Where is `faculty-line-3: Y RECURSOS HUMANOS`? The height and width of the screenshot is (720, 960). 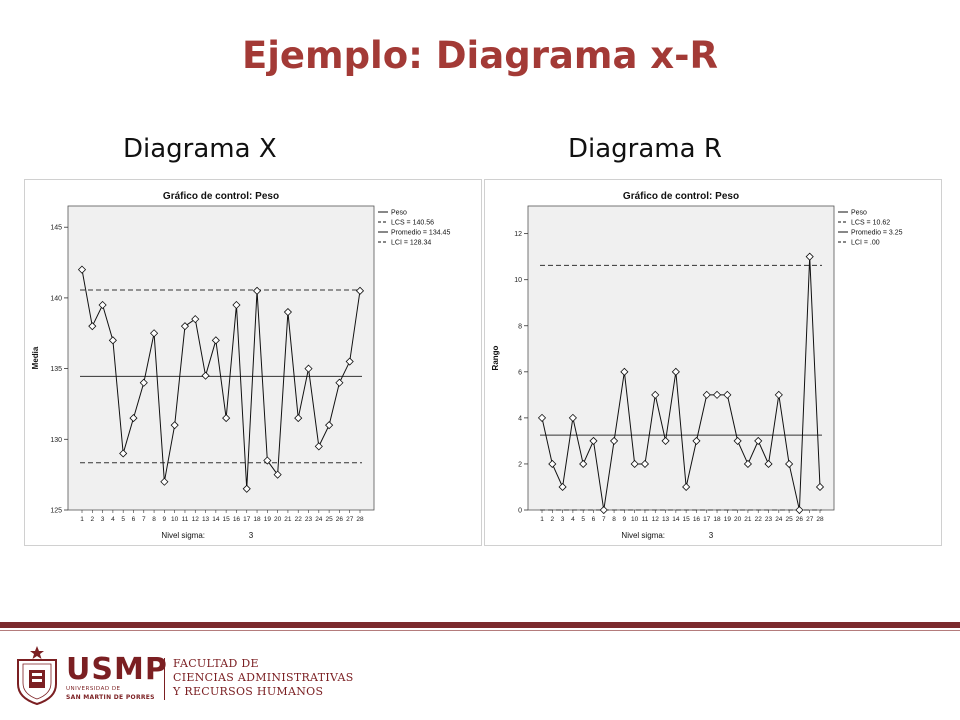
faculty-line-3: Y RECURSOS HUMANOS is located at coordinates (248, 691).